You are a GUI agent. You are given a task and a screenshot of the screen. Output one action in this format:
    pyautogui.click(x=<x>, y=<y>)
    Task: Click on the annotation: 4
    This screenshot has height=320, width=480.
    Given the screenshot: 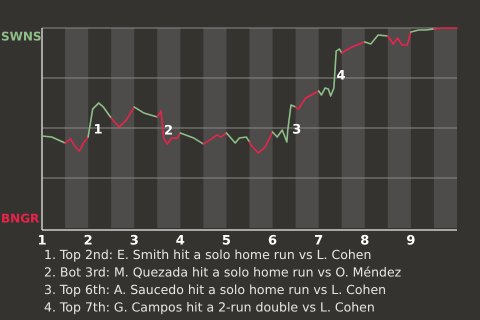 What is the action you would take?
    pyautogui.click(x=341, y=76)
    